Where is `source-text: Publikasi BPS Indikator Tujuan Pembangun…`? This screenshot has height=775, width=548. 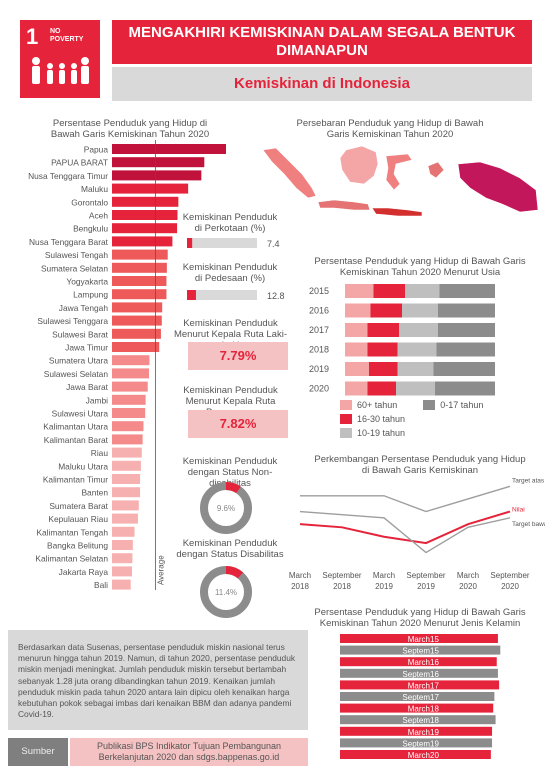
source-text: Publikasi BPS Indikator Tujuan Pembangun… is located at coordinates (189, 752).